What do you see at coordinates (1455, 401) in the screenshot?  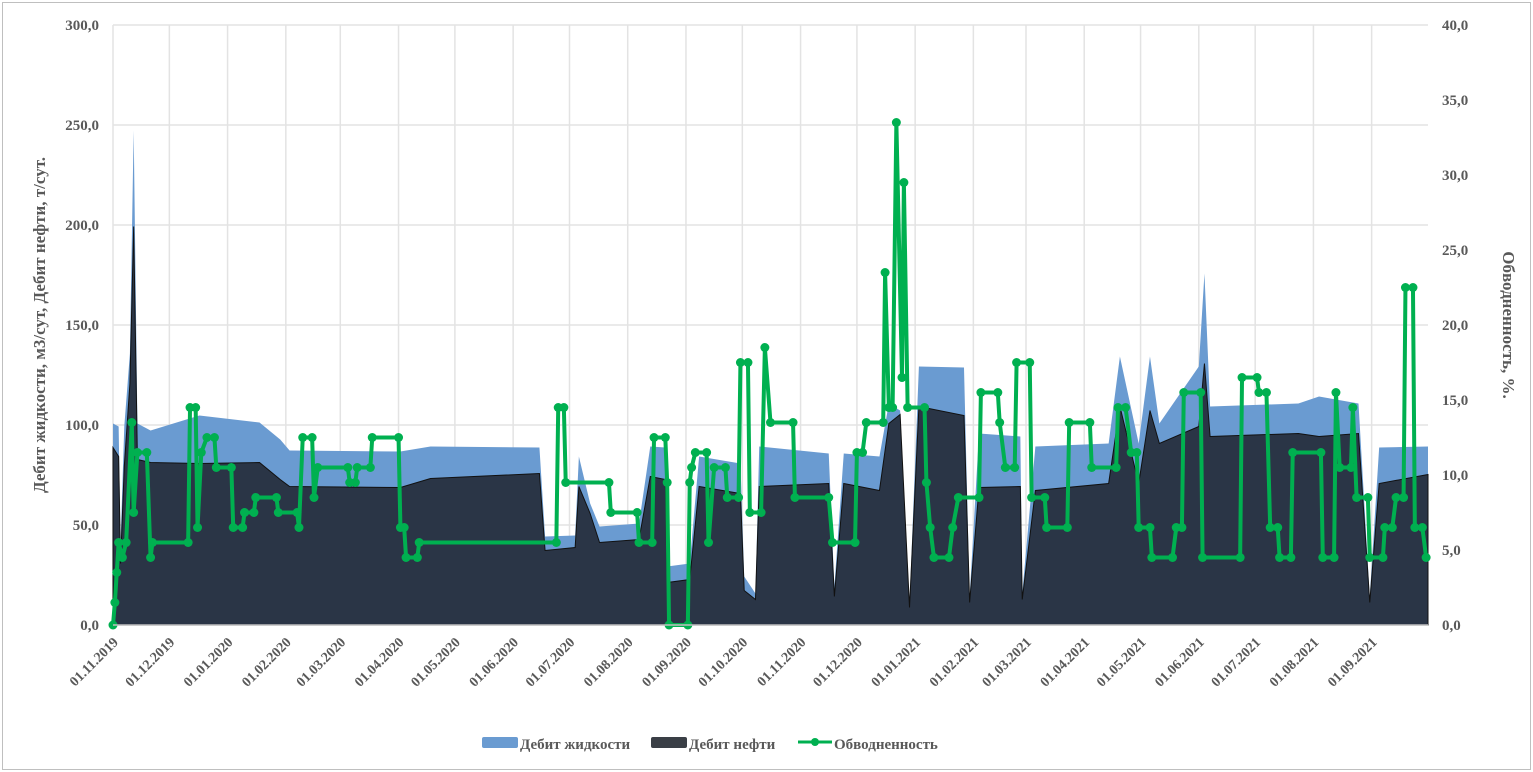 I see `y-right-tick-label: 15,0` at bounding box center [1455, 401].